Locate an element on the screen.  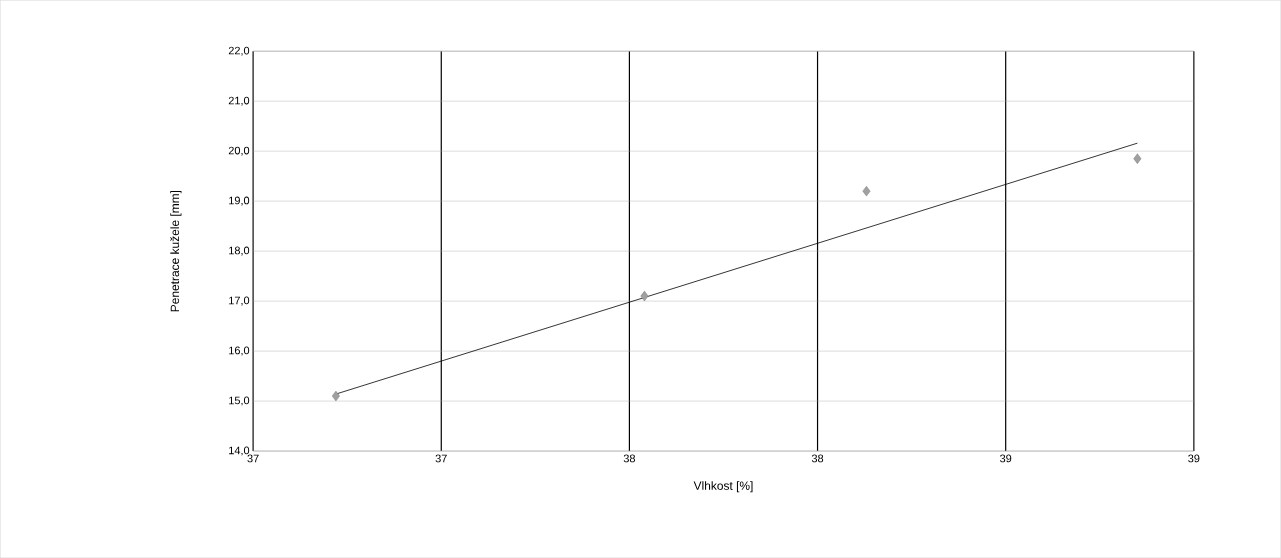
y-tick-label: 16,0 is located at coordinates (239, 351).